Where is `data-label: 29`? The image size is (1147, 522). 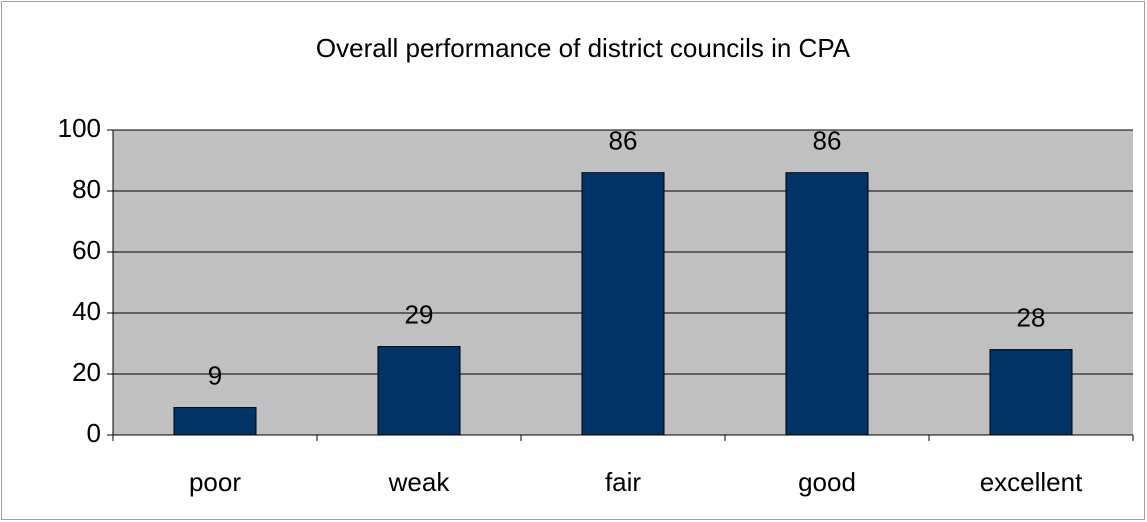 data-label: 29 is located at coordinates (419, 314).